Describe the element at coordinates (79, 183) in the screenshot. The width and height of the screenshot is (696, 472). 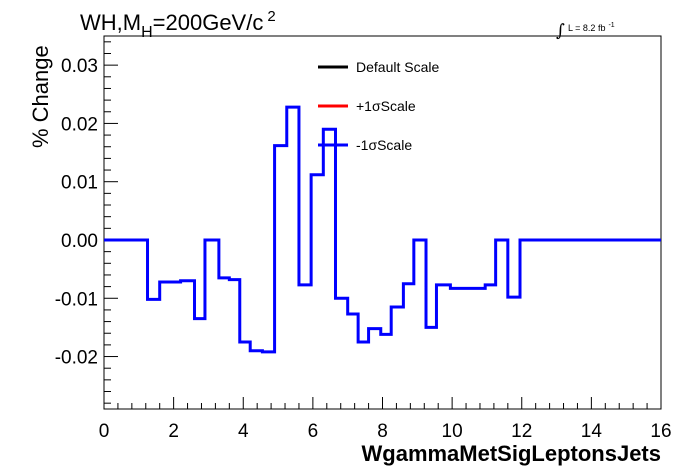
I see `y-tick-label: 0.01` at that location.